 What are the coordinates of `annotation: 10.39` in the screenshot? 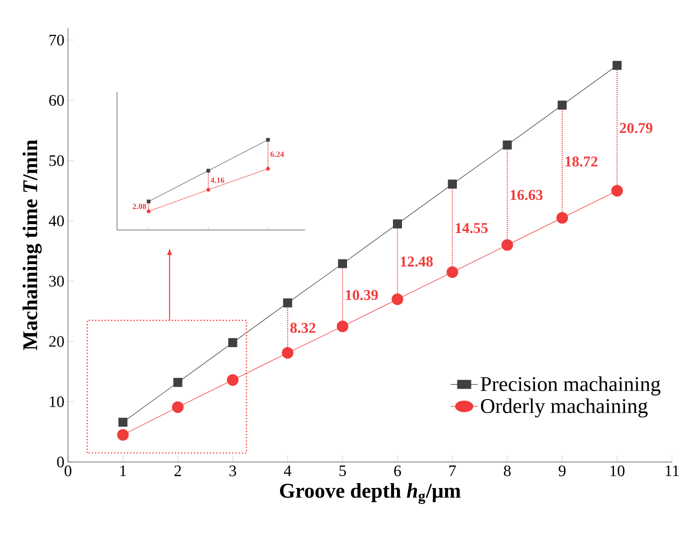 It's located at (362, 295).